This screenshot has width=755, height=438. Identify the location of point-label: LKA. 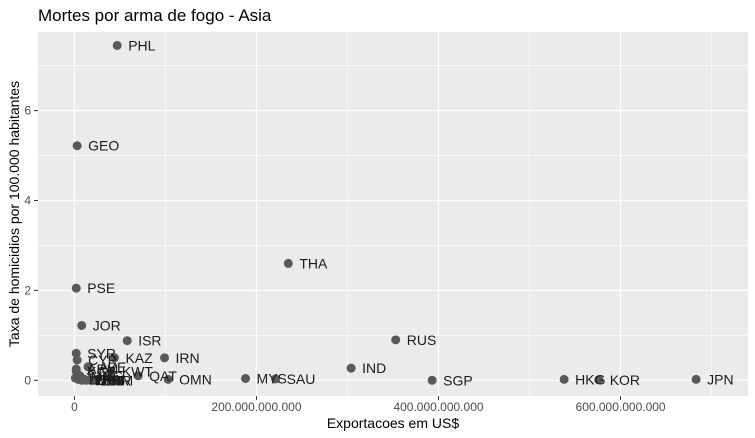
(108, 379).